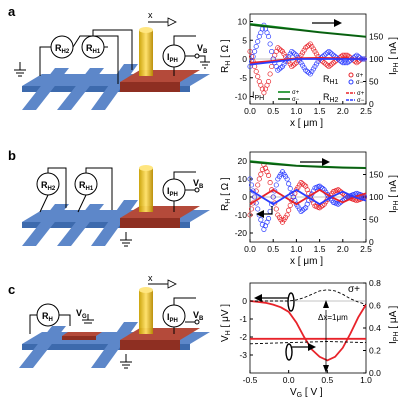 The image size is (415, 409). I want to click on y-tick-label-right: 0.0, so click(375, 373).